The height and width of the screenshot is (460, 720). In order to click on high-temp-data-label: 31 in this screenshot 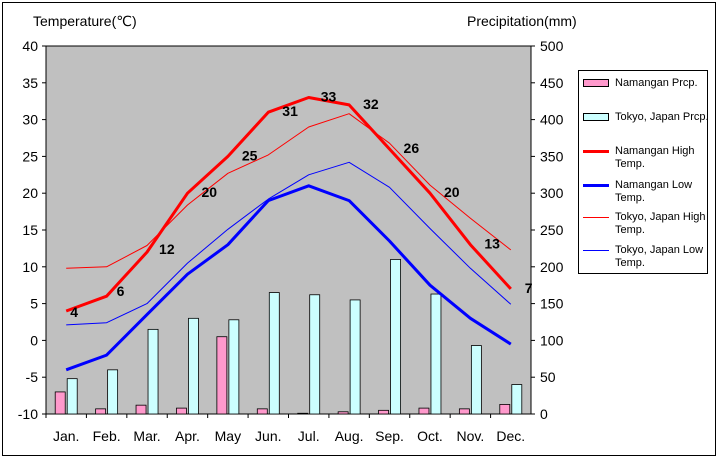, I will do `click(290, 111)`.